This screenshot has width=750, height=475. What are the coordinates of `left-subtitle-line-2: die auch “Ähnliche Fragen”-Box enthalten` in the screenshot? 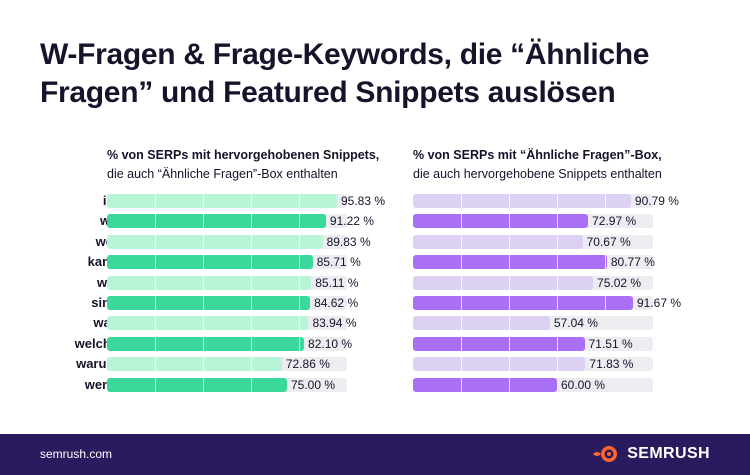 It's located at (222, 174).